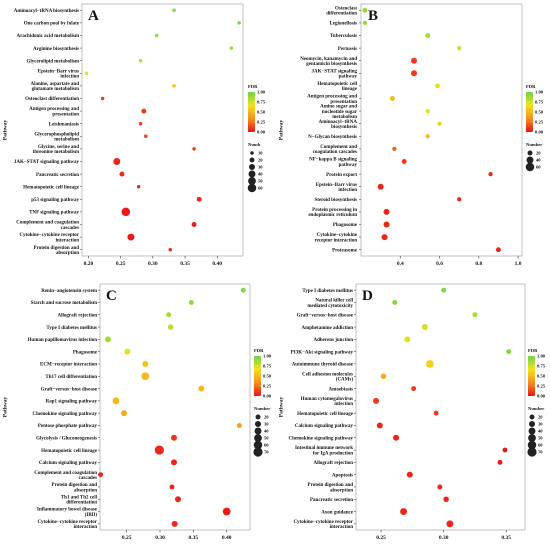 This screenshot has width=550, height=544. Describe the element at coordinates (335, 200) in the screenshot. I see `y-tick-label: Steroid biosynthesis` at that location.